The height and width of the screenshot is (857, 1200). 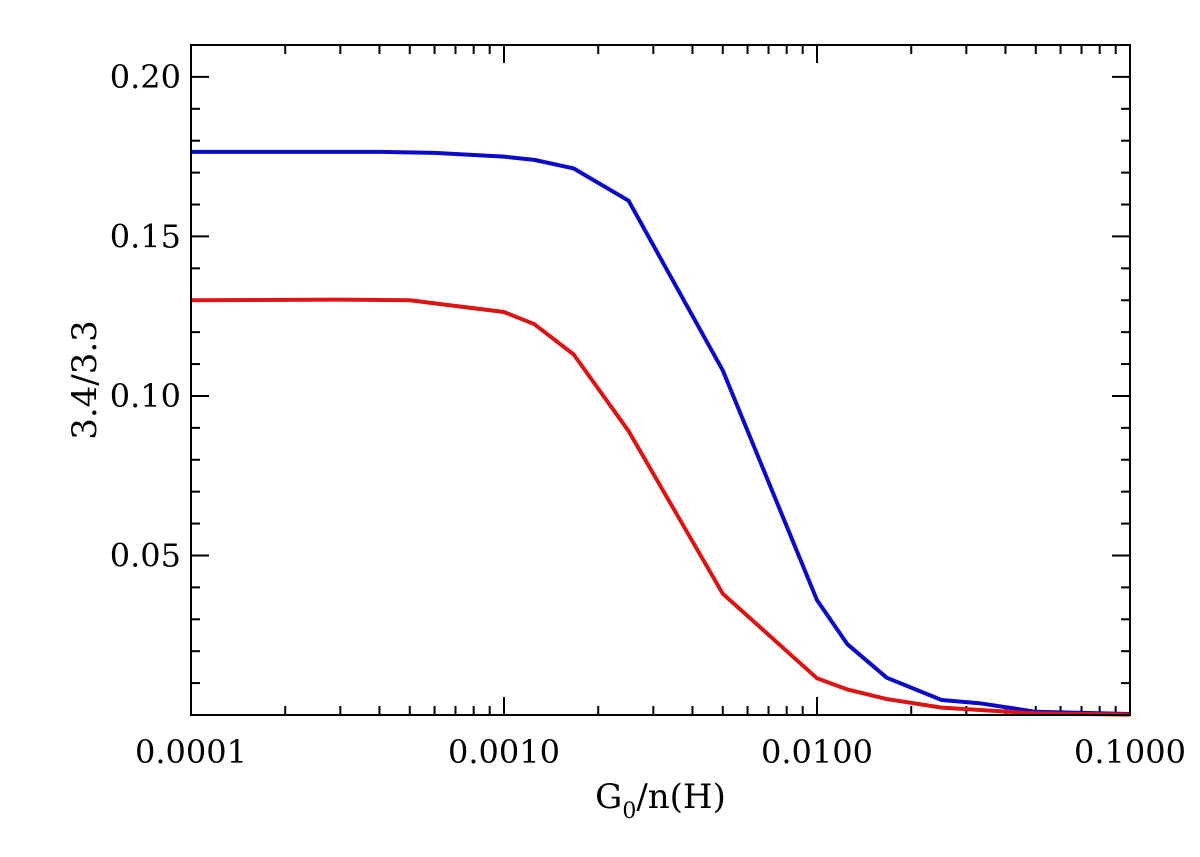 What do you see at coordinates (145, 555) in the screenshot?
I see `y-tick-label: 0.05` at bounding box center [145, 555].